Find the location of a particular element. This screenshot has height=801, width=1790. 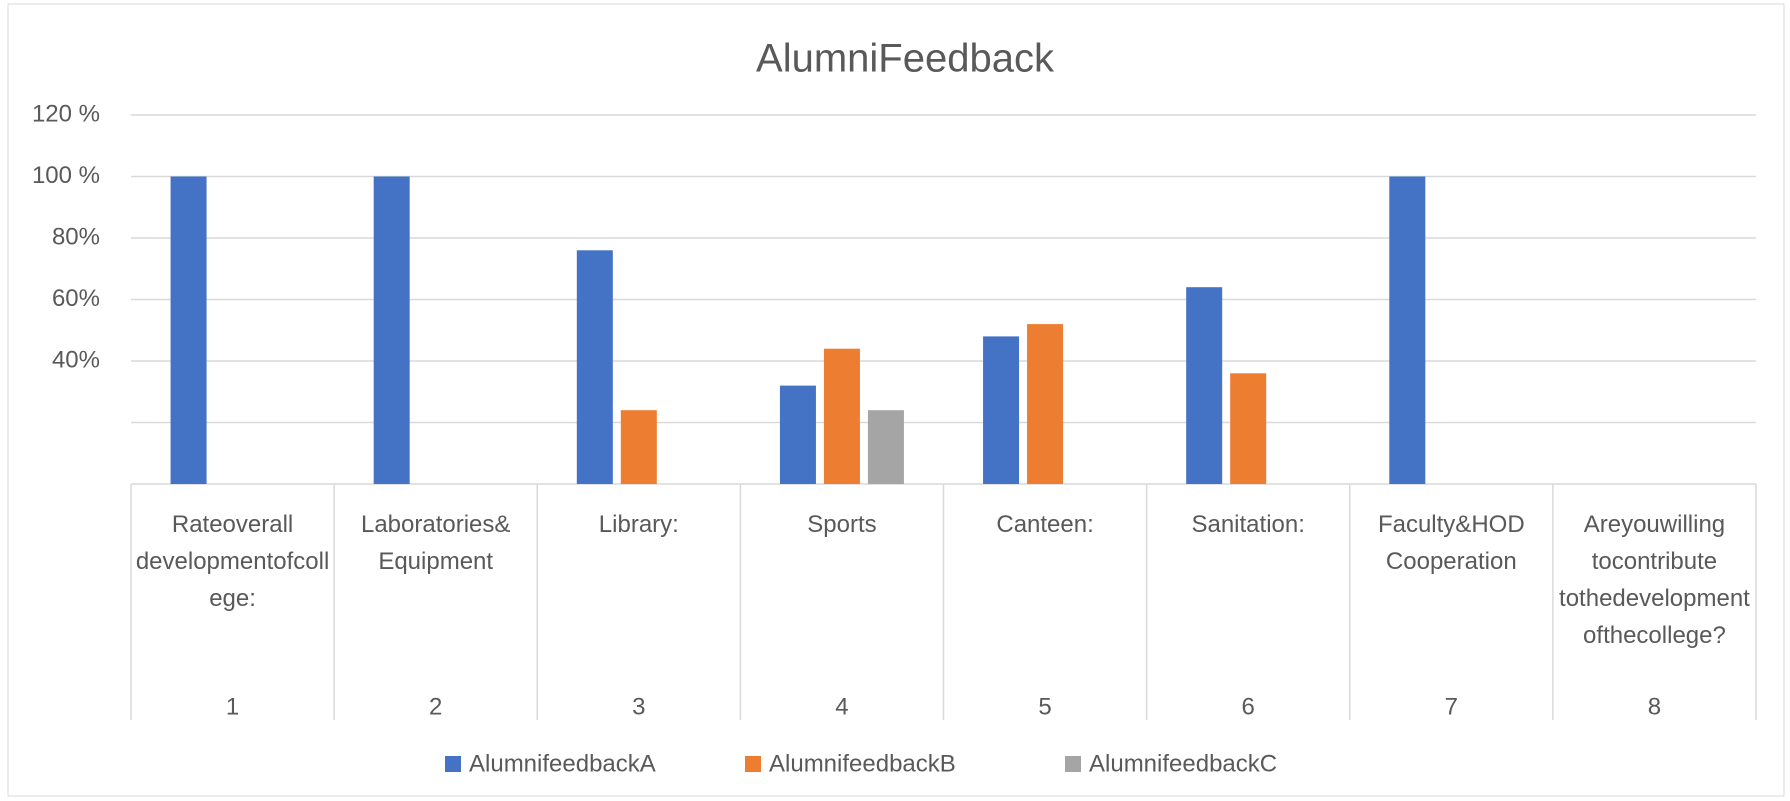

y-tick-label: 40% is located at coordinates (76, 359).